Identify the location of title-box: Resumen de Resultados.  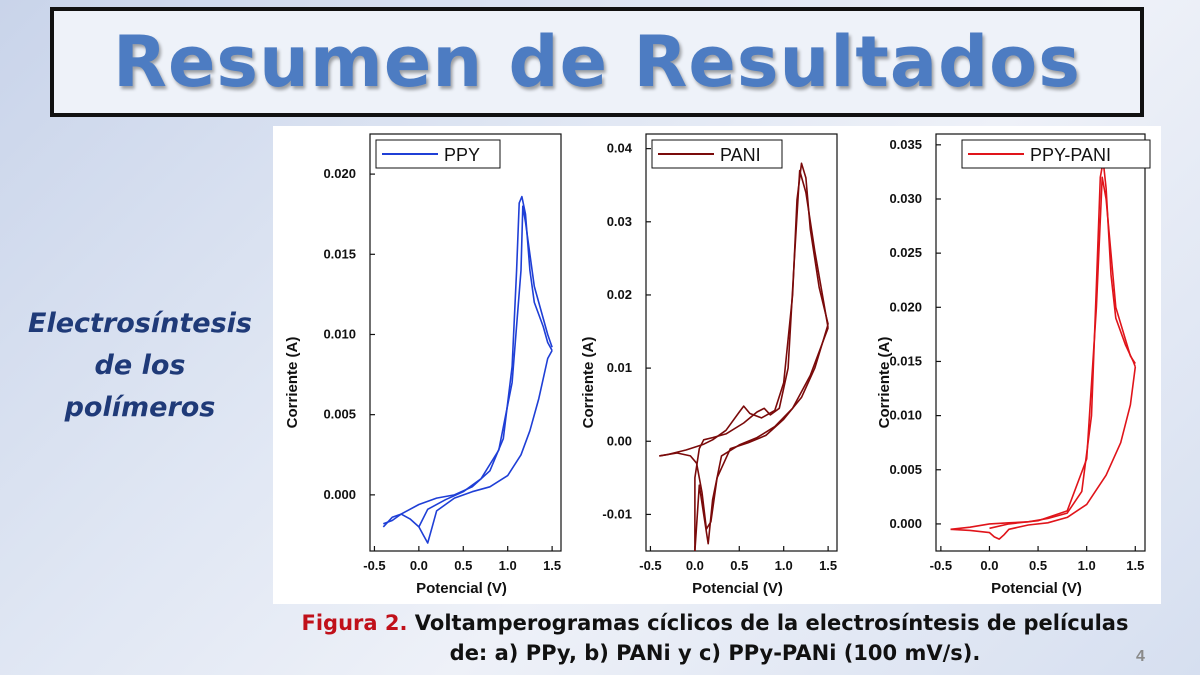
(597, 62).